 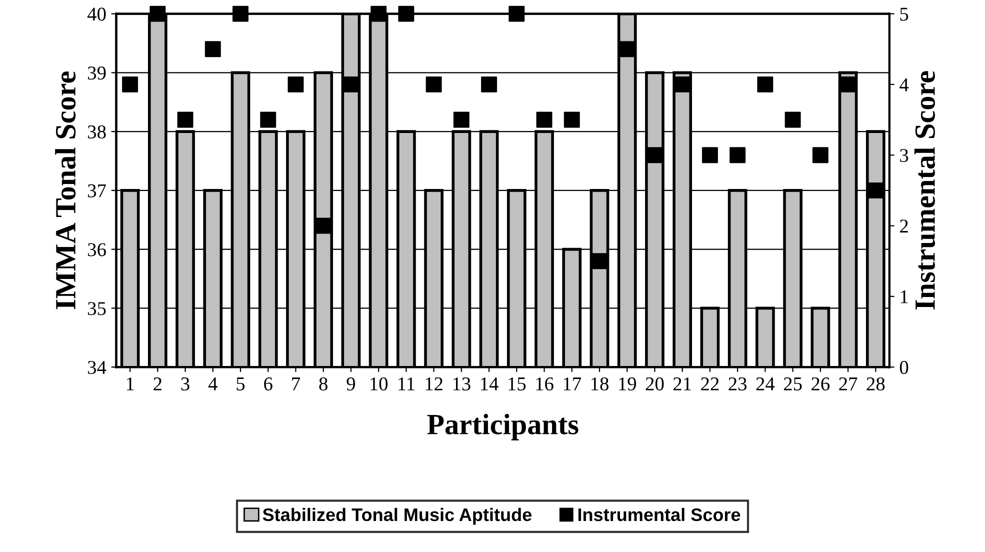 I want to click on y-tick-label: 38, so click(x=97, y=131).